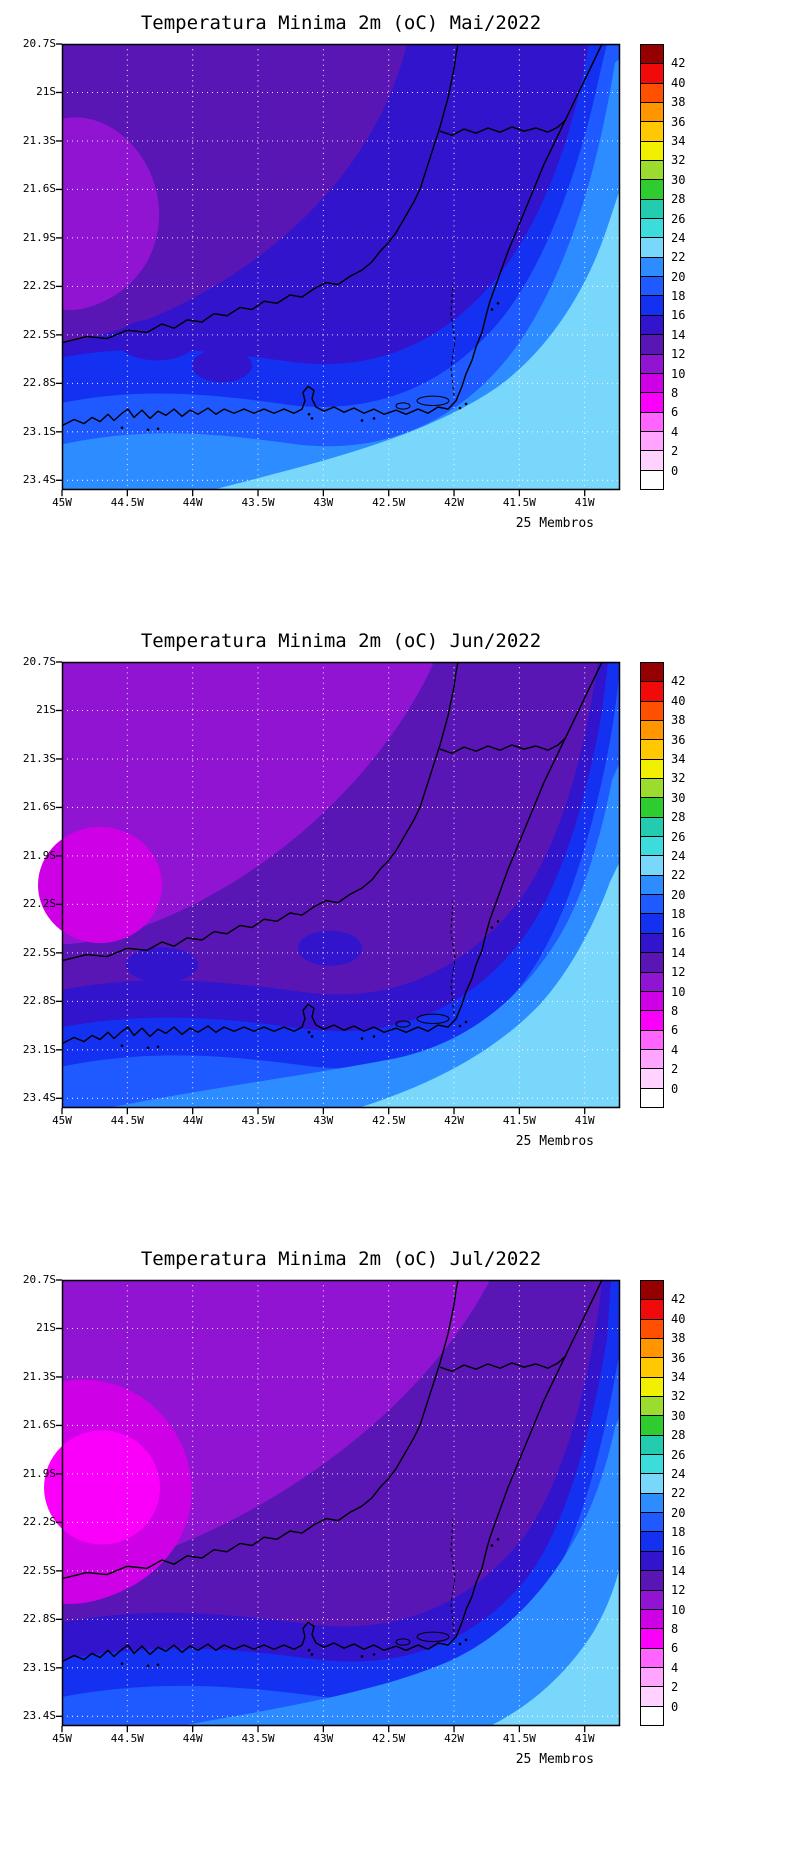 The image size is (800, 1854). What do you see at coordinates (678, 1299) in the screenshot?
I see `colorbar-tick-label: 42` at bounding box center [678, 1299].